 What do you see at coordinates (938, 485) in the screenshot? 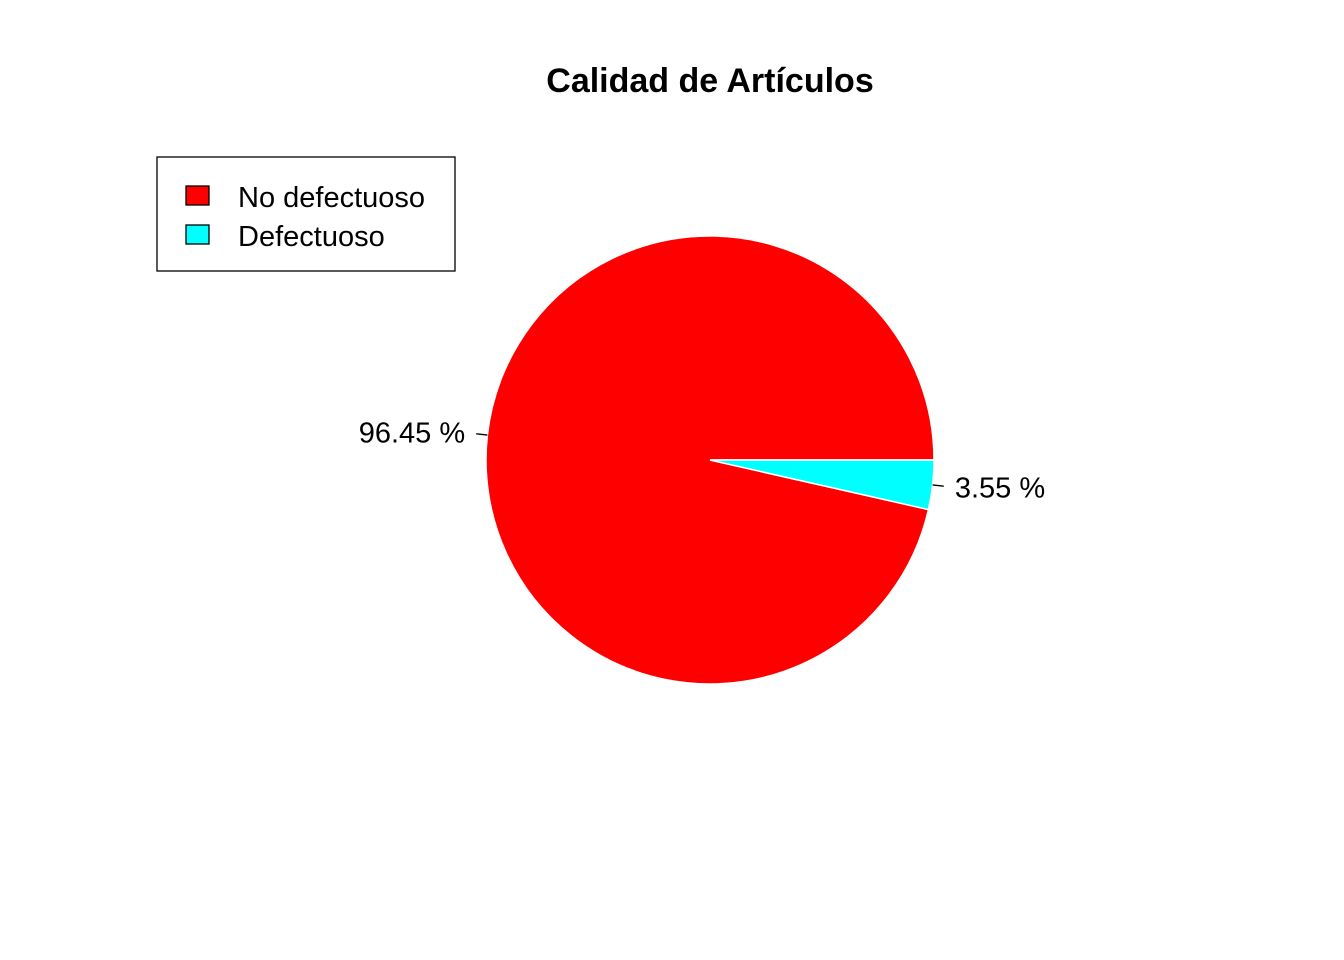
I see `label-tick-defectuoso` at bounding box center [938, 485].